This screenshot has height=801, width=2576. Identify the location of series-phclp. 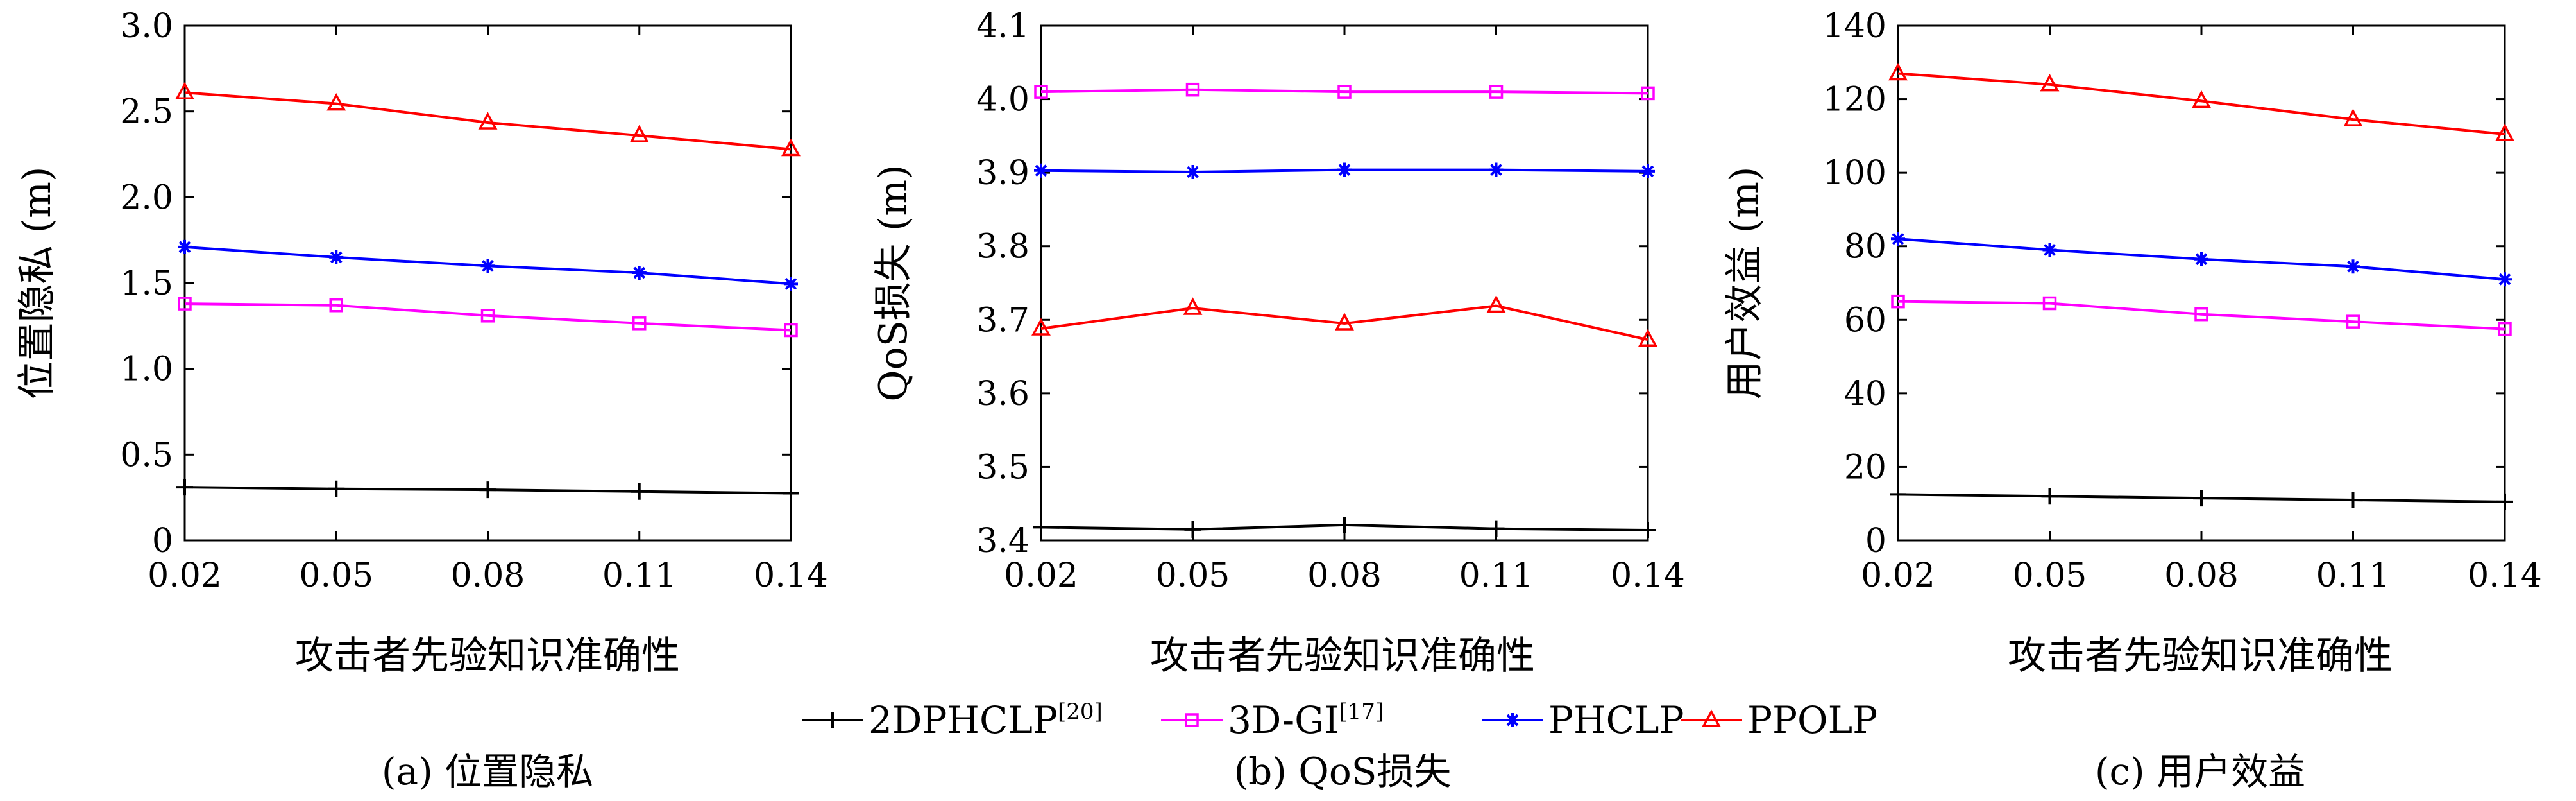
(1344, 171).